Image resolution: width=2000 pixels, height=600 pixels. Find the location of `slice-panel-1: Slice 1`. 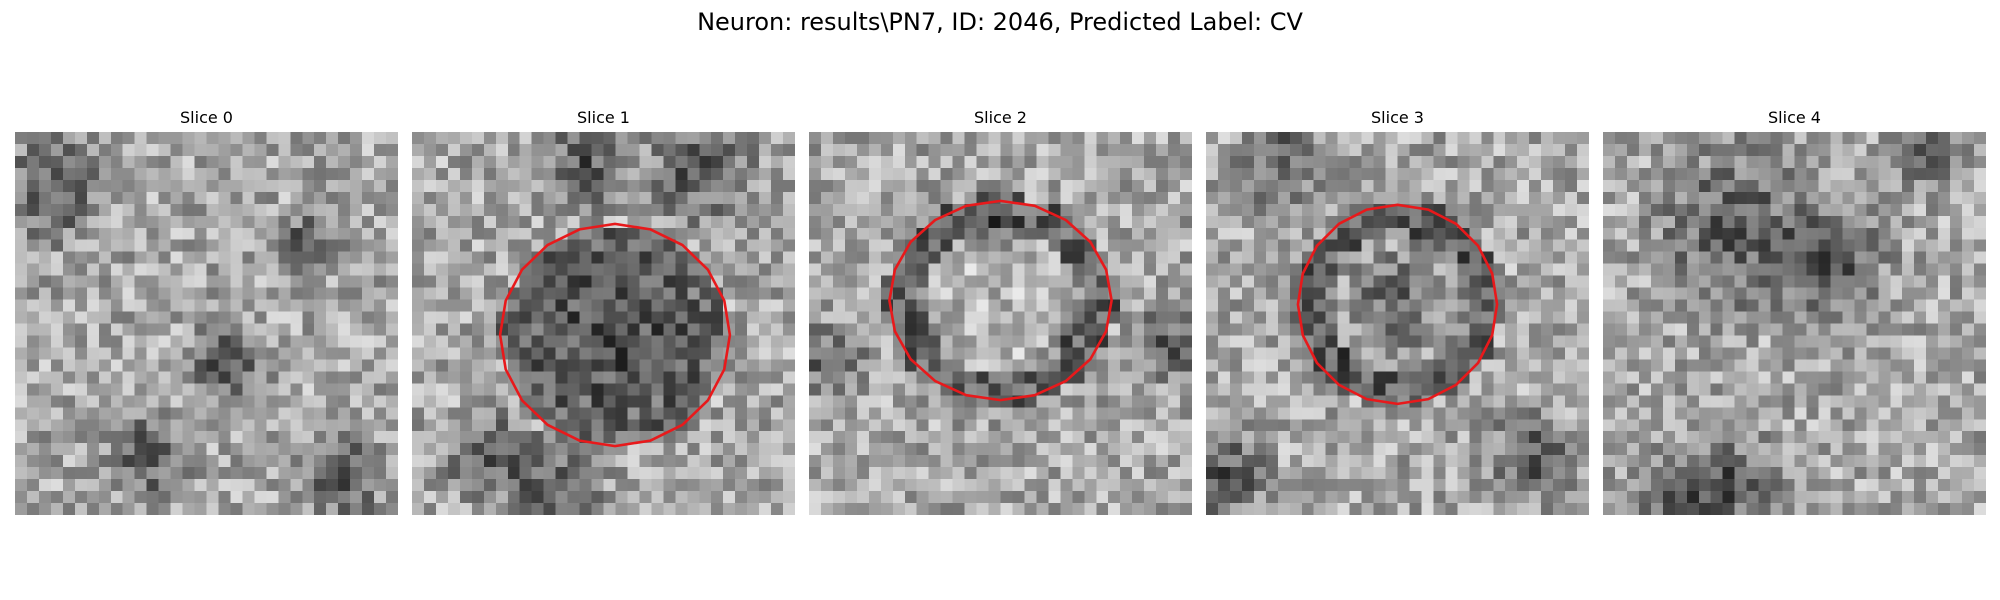

slice-panel-1: Slice 1 is located at coordinates (603, 309).